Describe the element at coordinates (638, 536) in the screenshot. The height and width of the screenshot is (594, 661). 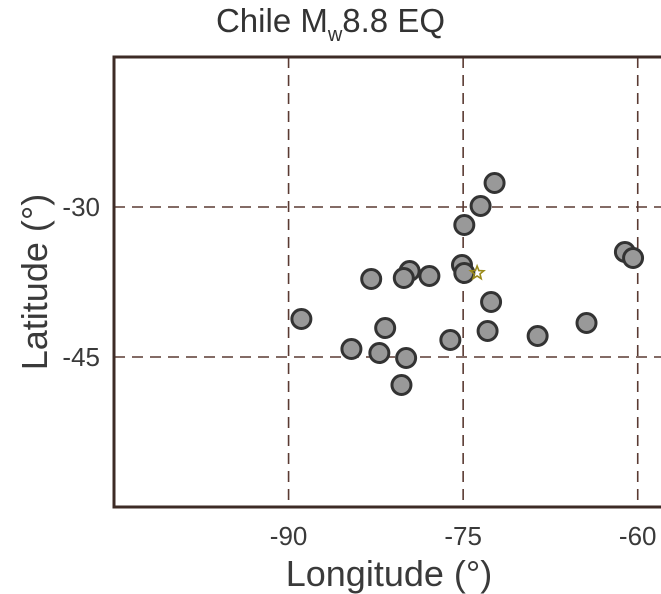
I see `x-tick-label: -60` at that location.